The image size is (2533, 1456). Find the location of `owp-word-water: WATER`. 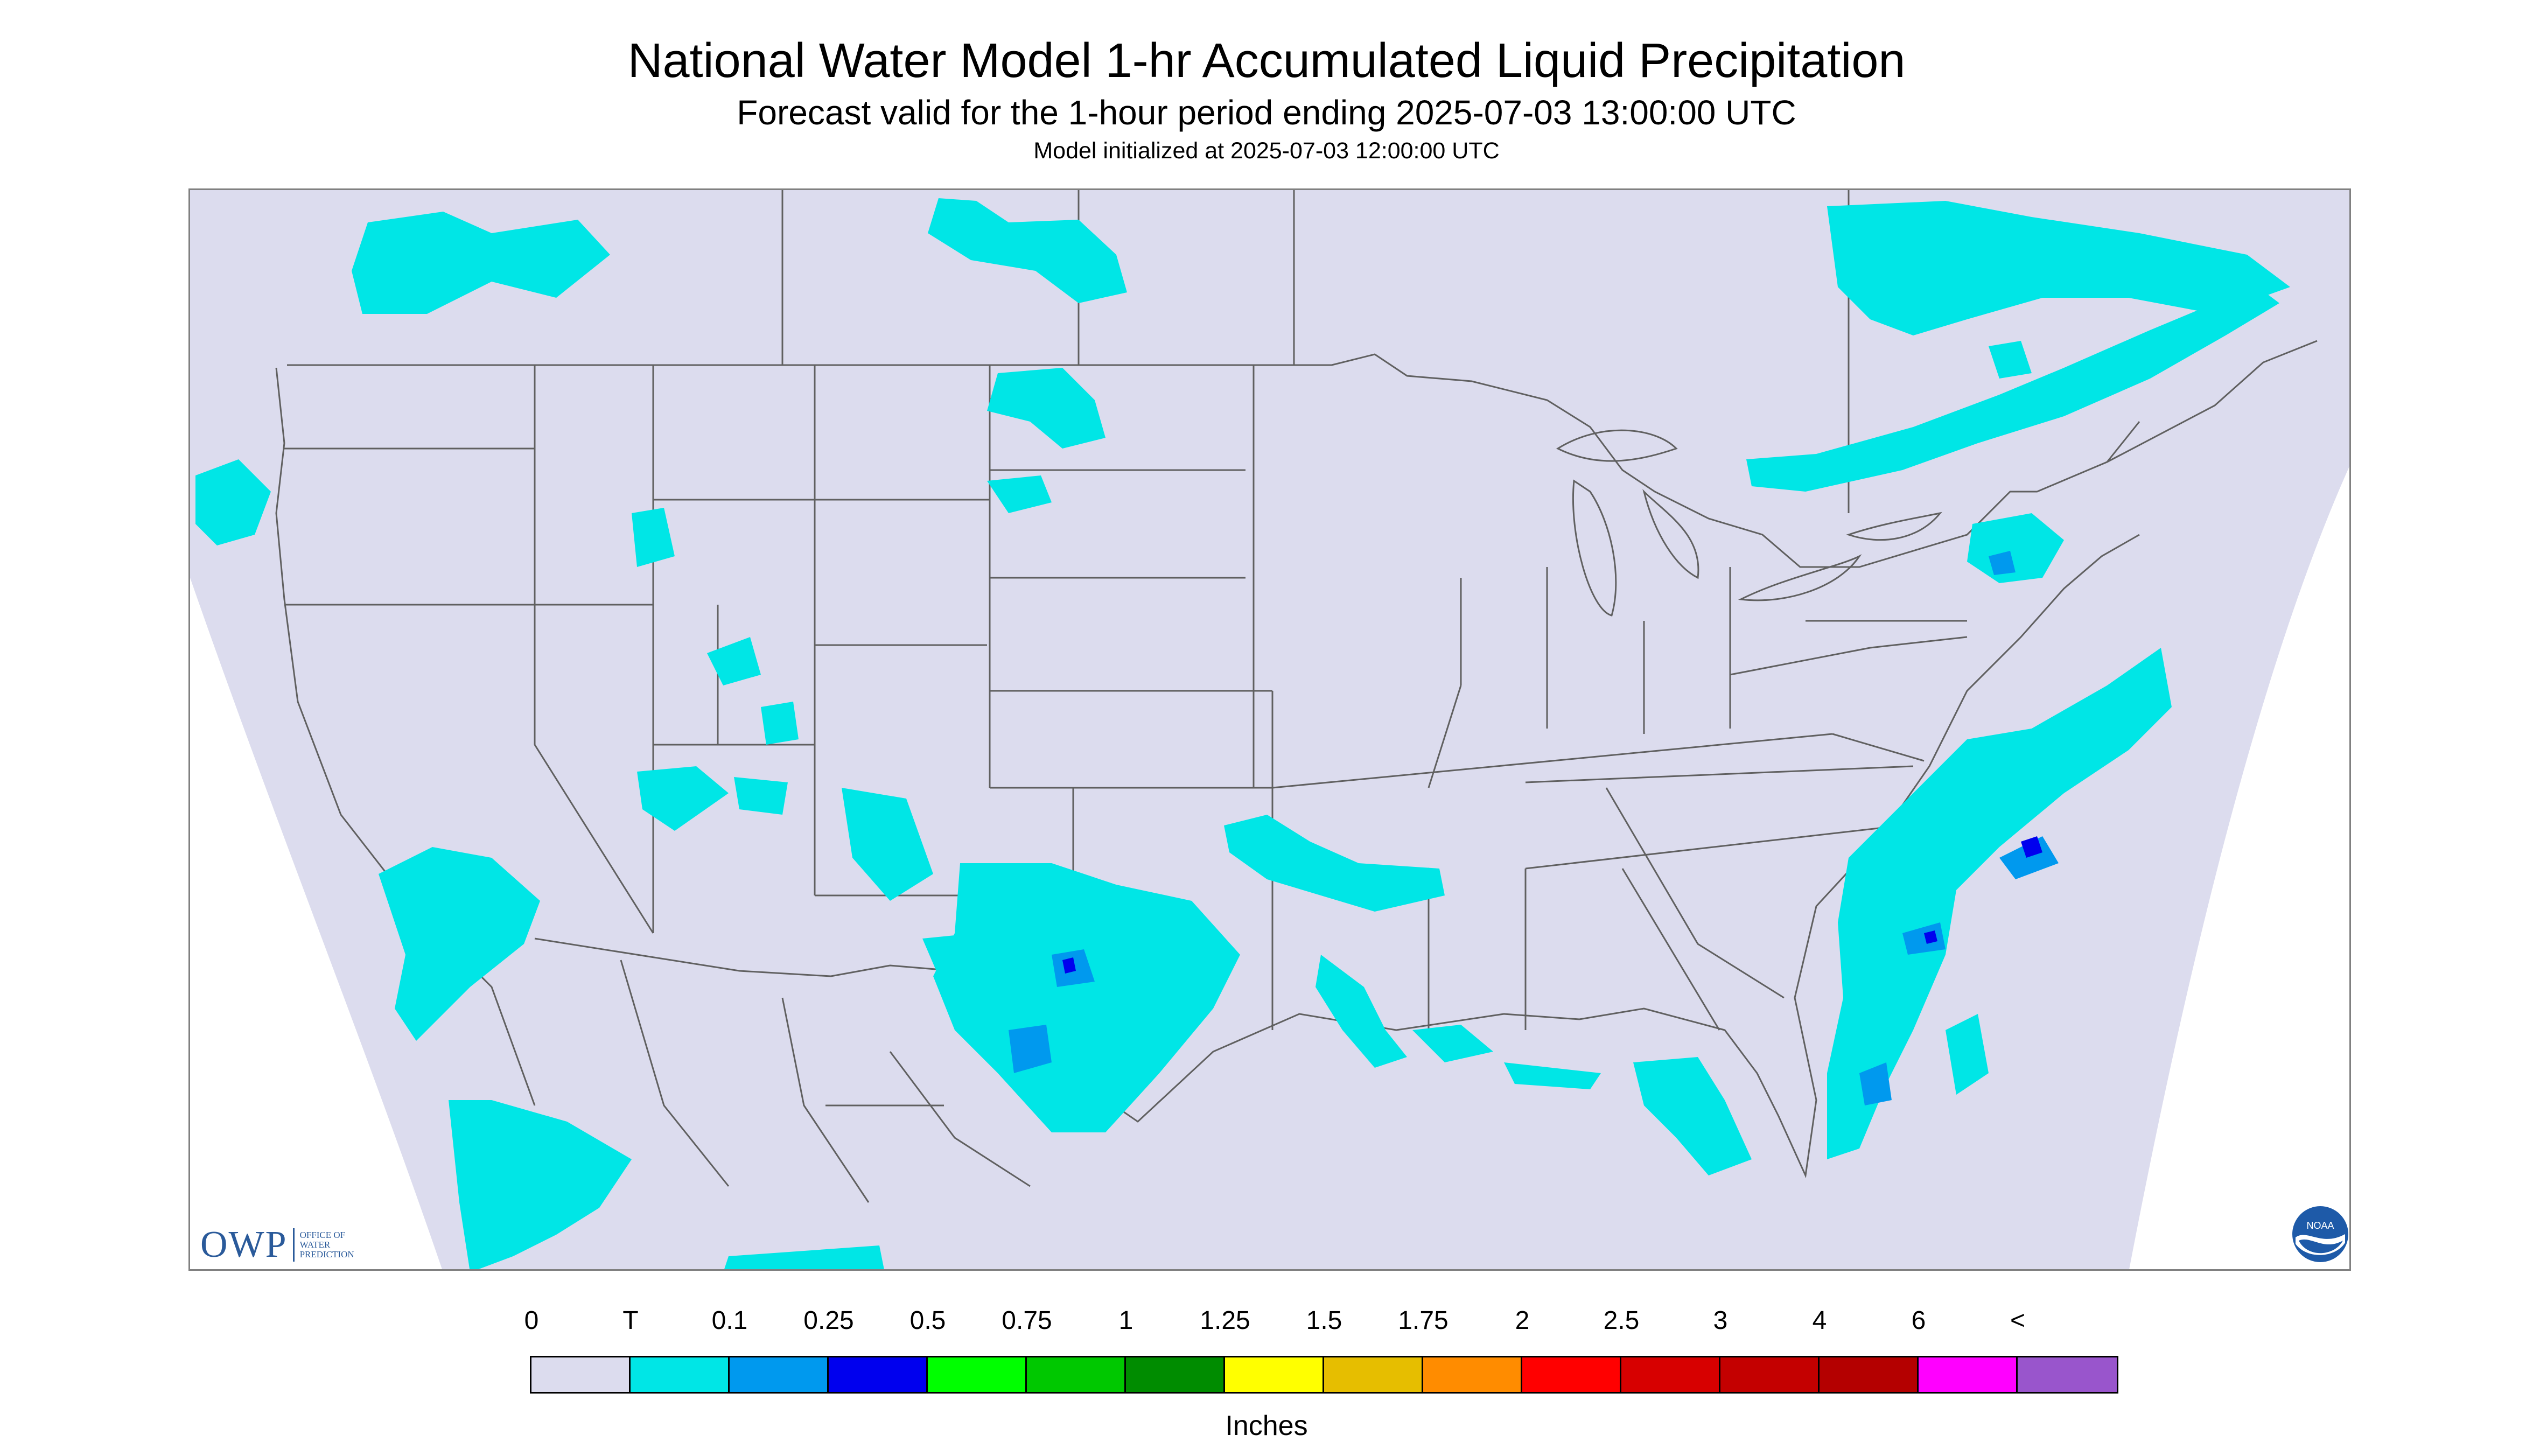

owp-word-water: WATER is located at coordinates (315, 1245).